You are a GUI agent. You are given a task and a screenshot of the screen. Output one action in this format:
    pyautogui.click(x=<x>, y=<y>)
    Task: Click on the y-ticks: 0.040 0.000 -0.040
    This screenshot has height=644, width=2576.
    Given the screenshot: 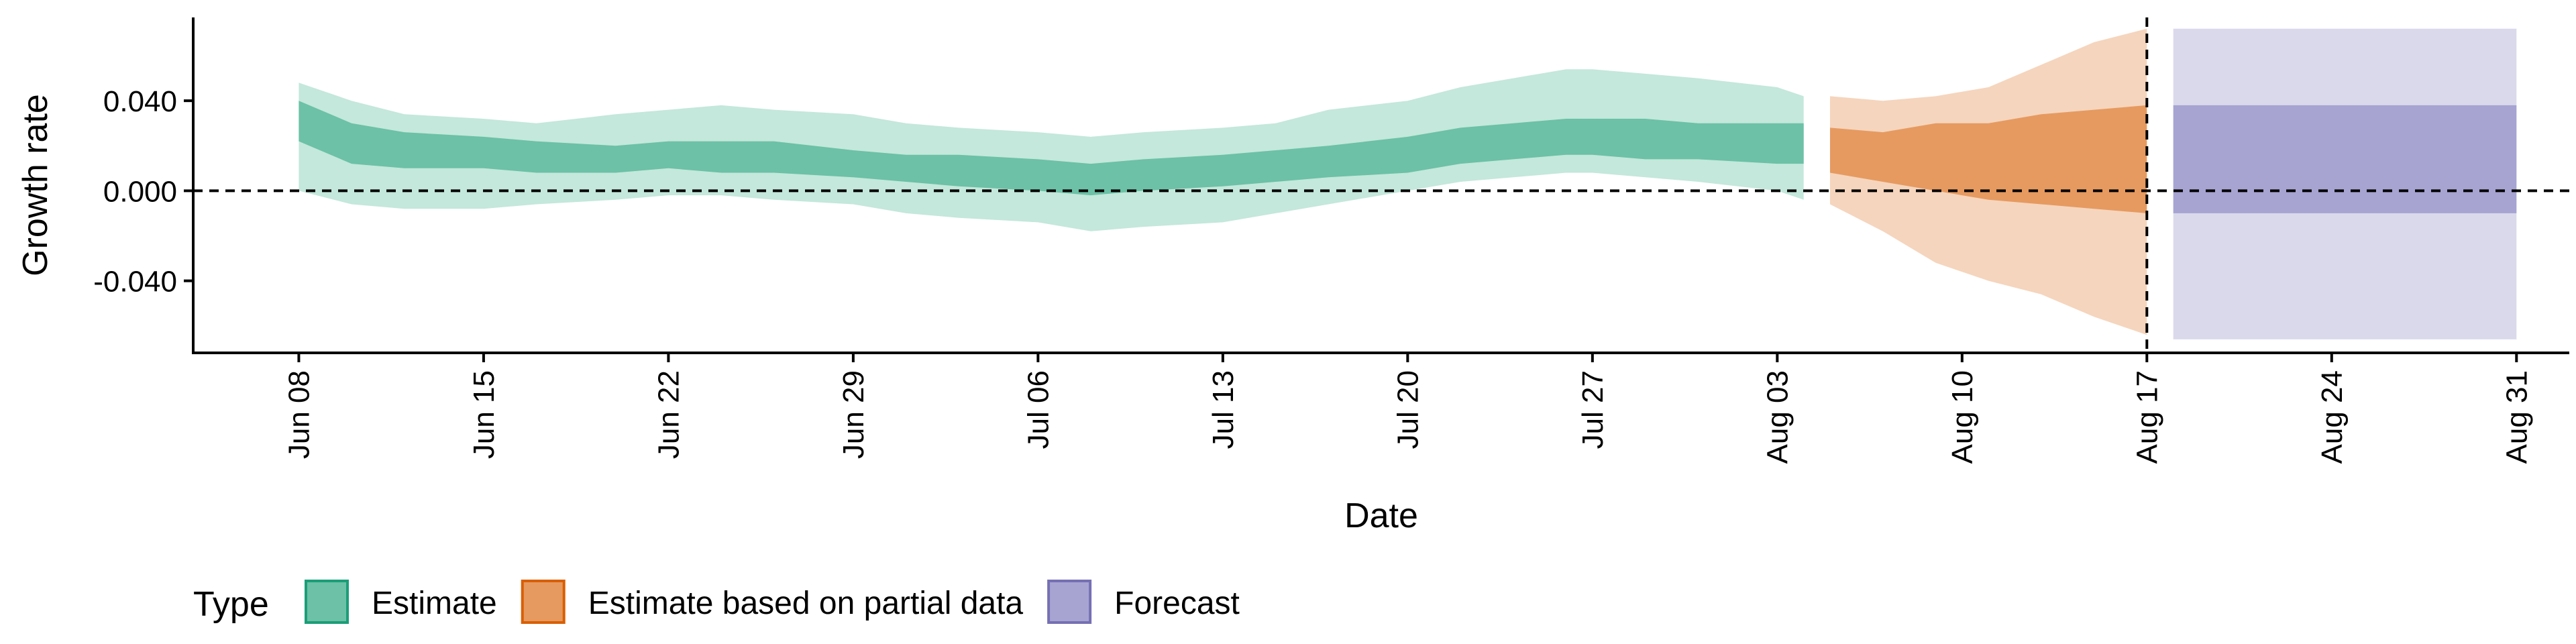 What is the action you would take?
    pyautogui.click(x=143, y=192)
    